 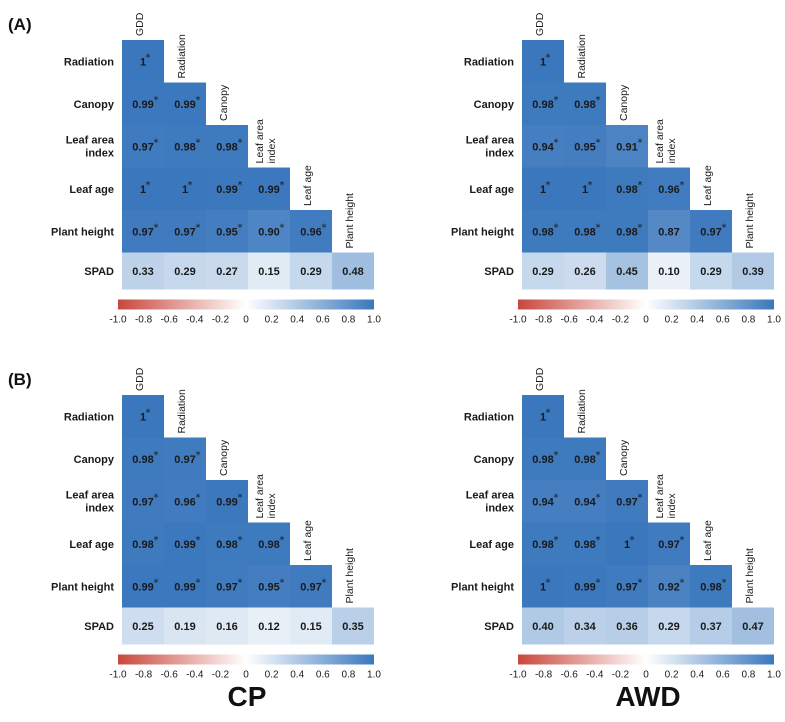 What do you see at coordinates (708, 185) in the screenshot?
I see `column-label-line: Leaf age` at bounding box center [708, 185].